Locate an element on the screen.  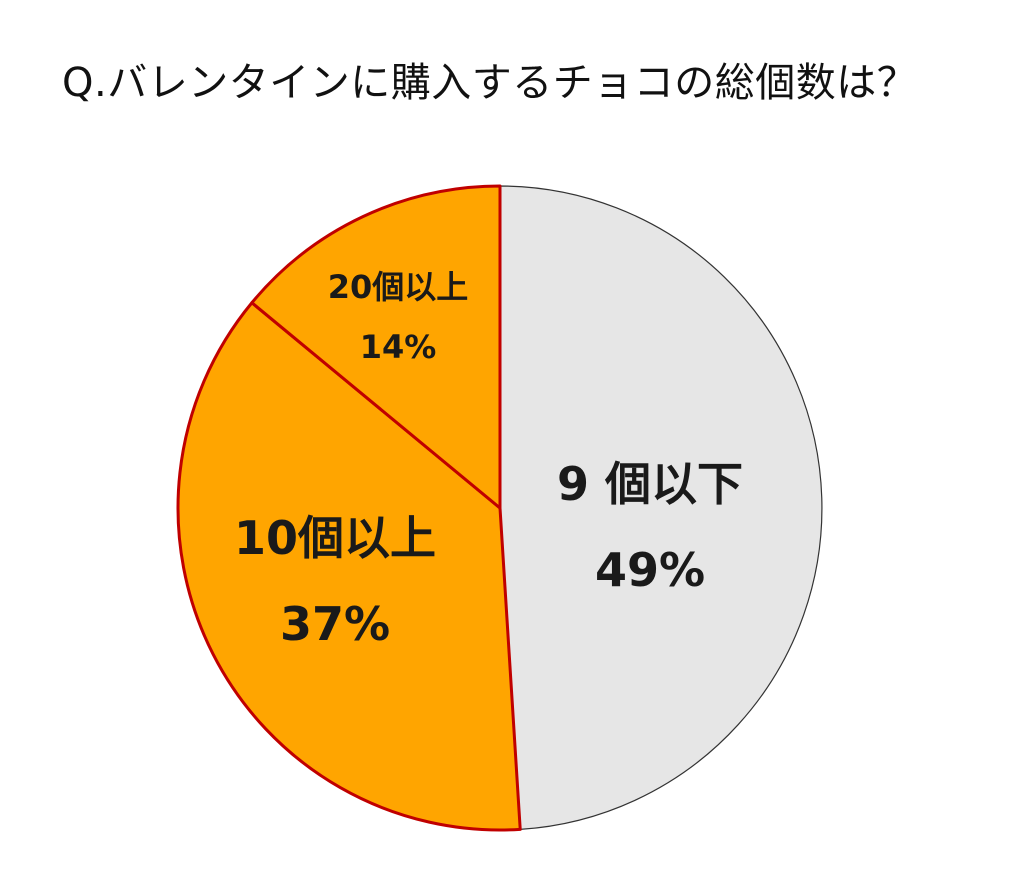
slice-value-label-1: 49% is located at coordinates (650, 570).